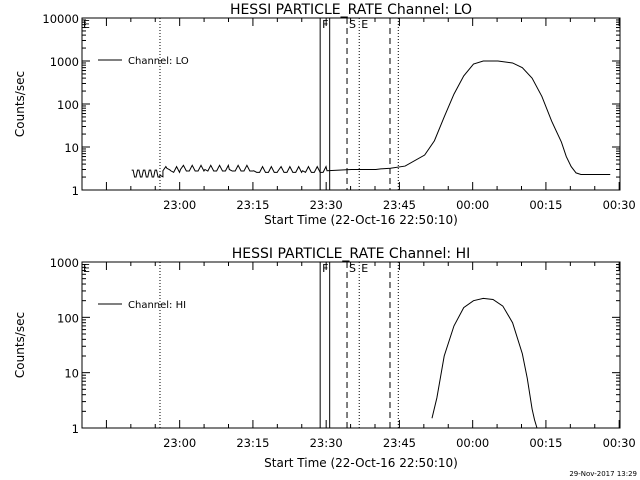 The image size is (640, 480). Describe the element at coordinates (351, 254) in the screenshot. I see `chart-title: HESSI PARTICLE_RATE Channel: HI` at that location.